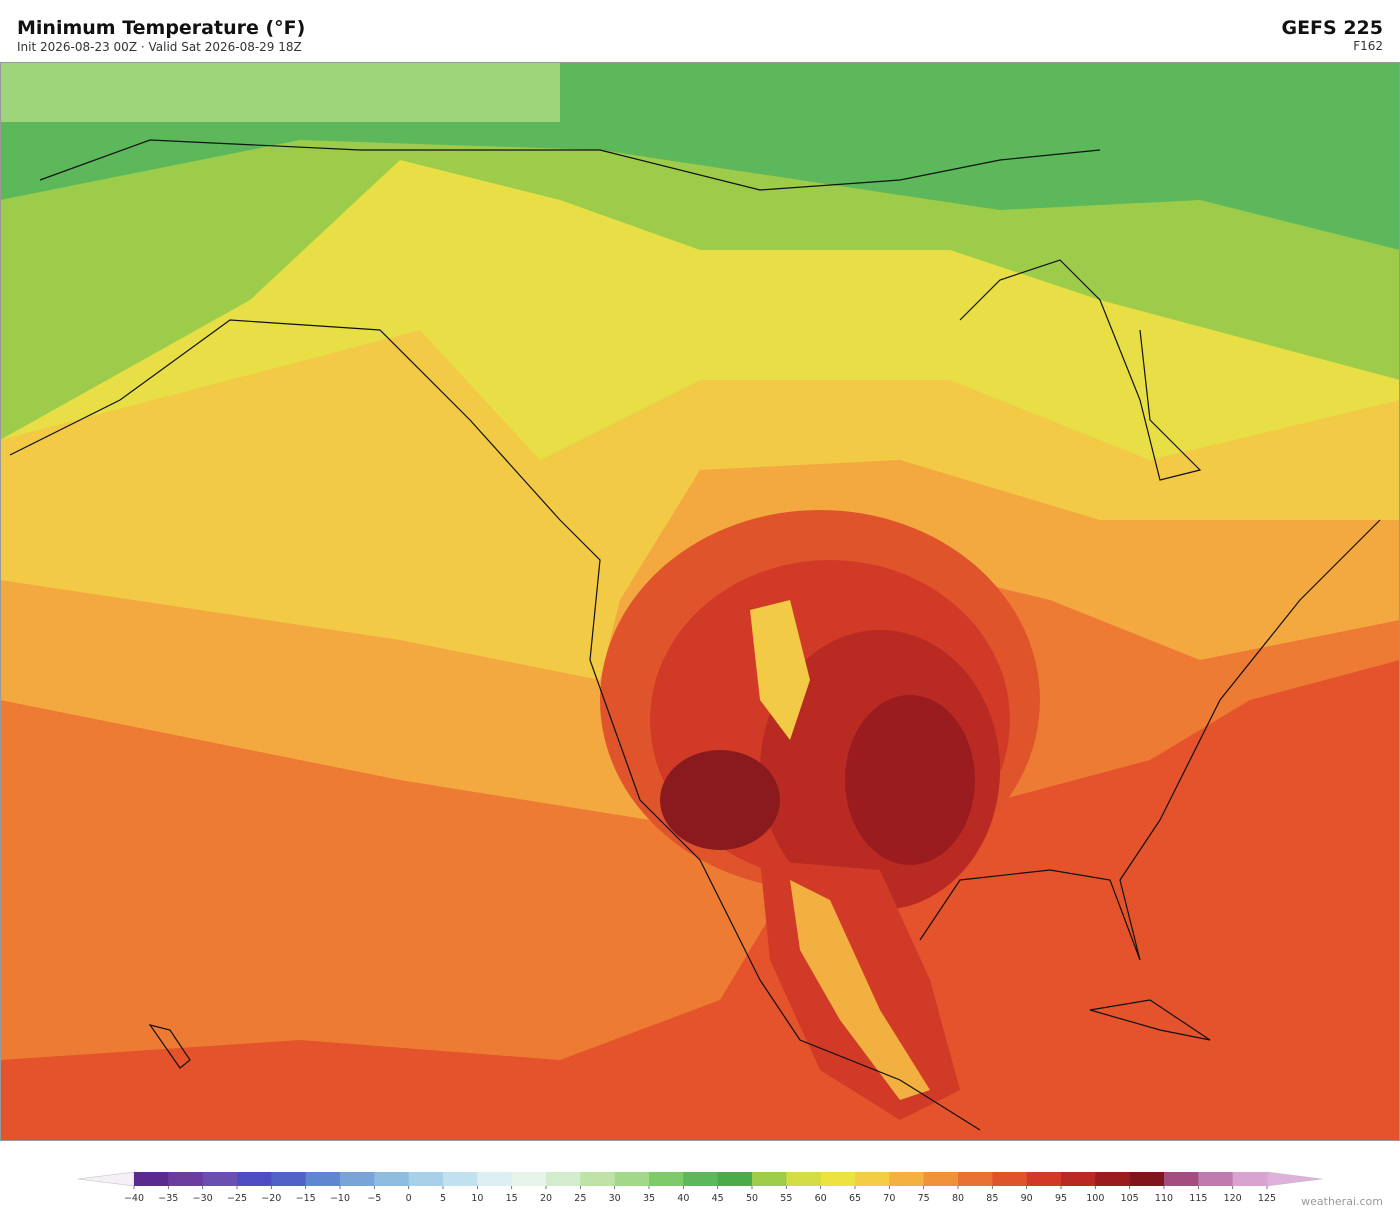  Describe the element at coordinates (889, 1198) in the screenshot. I see `colorbar-tick-label: 70` at that location.